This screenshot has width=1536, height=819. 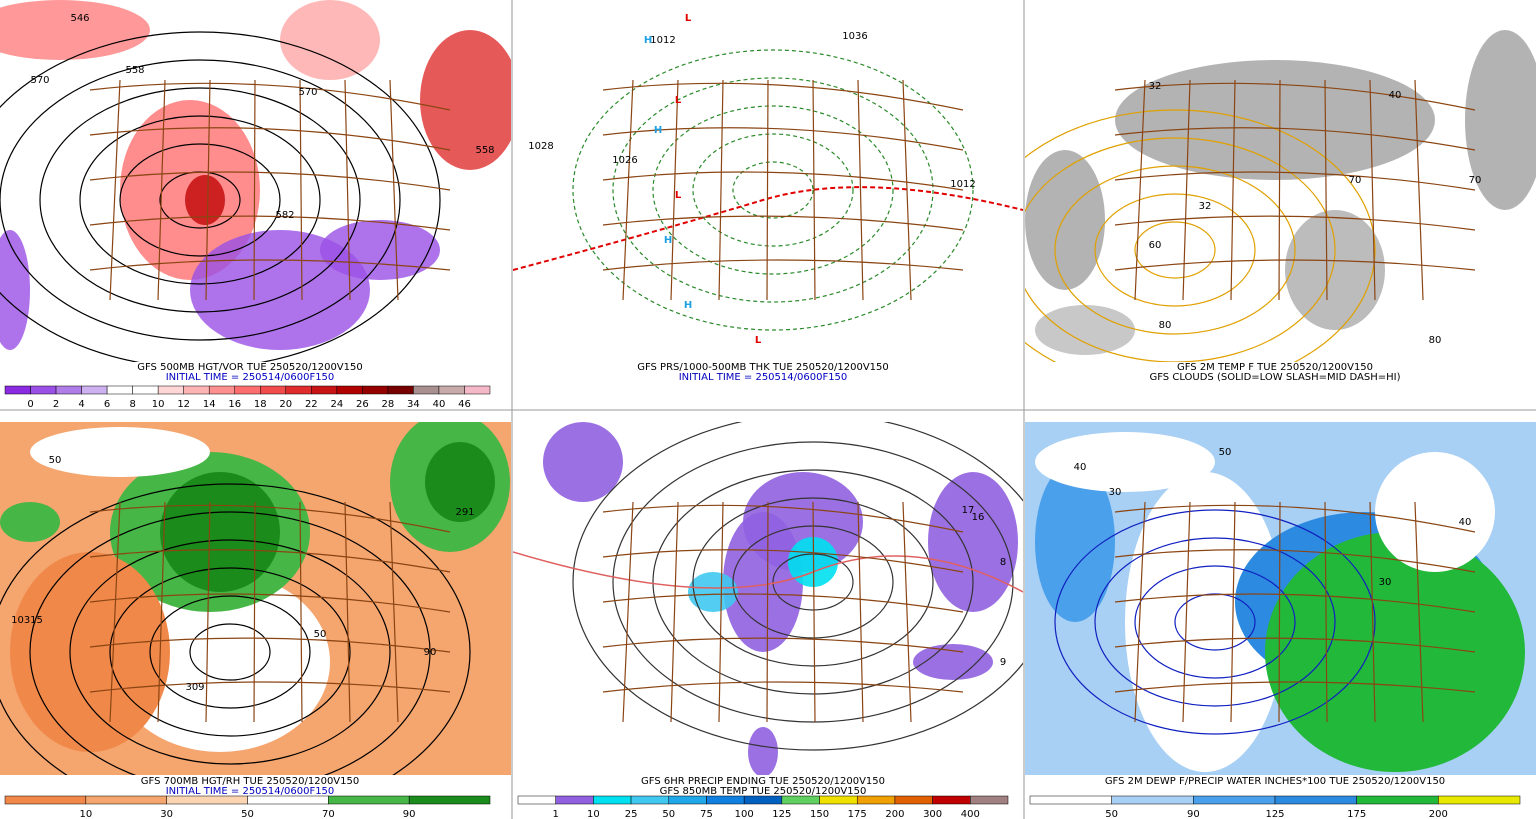 What do you see at coordinates (250, 791) in the screenshot?
I see `caption: INITIAL TIME = 250514/0600F150` at bounding box center [250, 791].